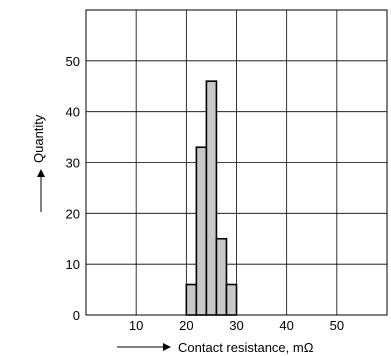 The height and width of the screenshot is (356, 391). What do you see at coordinates (73, 163) in the screenshot?
I see `y-tick-label: 30` at bounding box center [73, 163].